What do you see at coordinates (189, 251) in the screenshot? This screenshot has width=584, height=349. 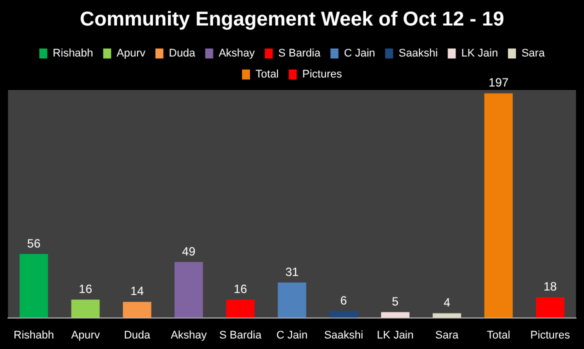 I see `data-label: 49` at bounding box center [189, 251].